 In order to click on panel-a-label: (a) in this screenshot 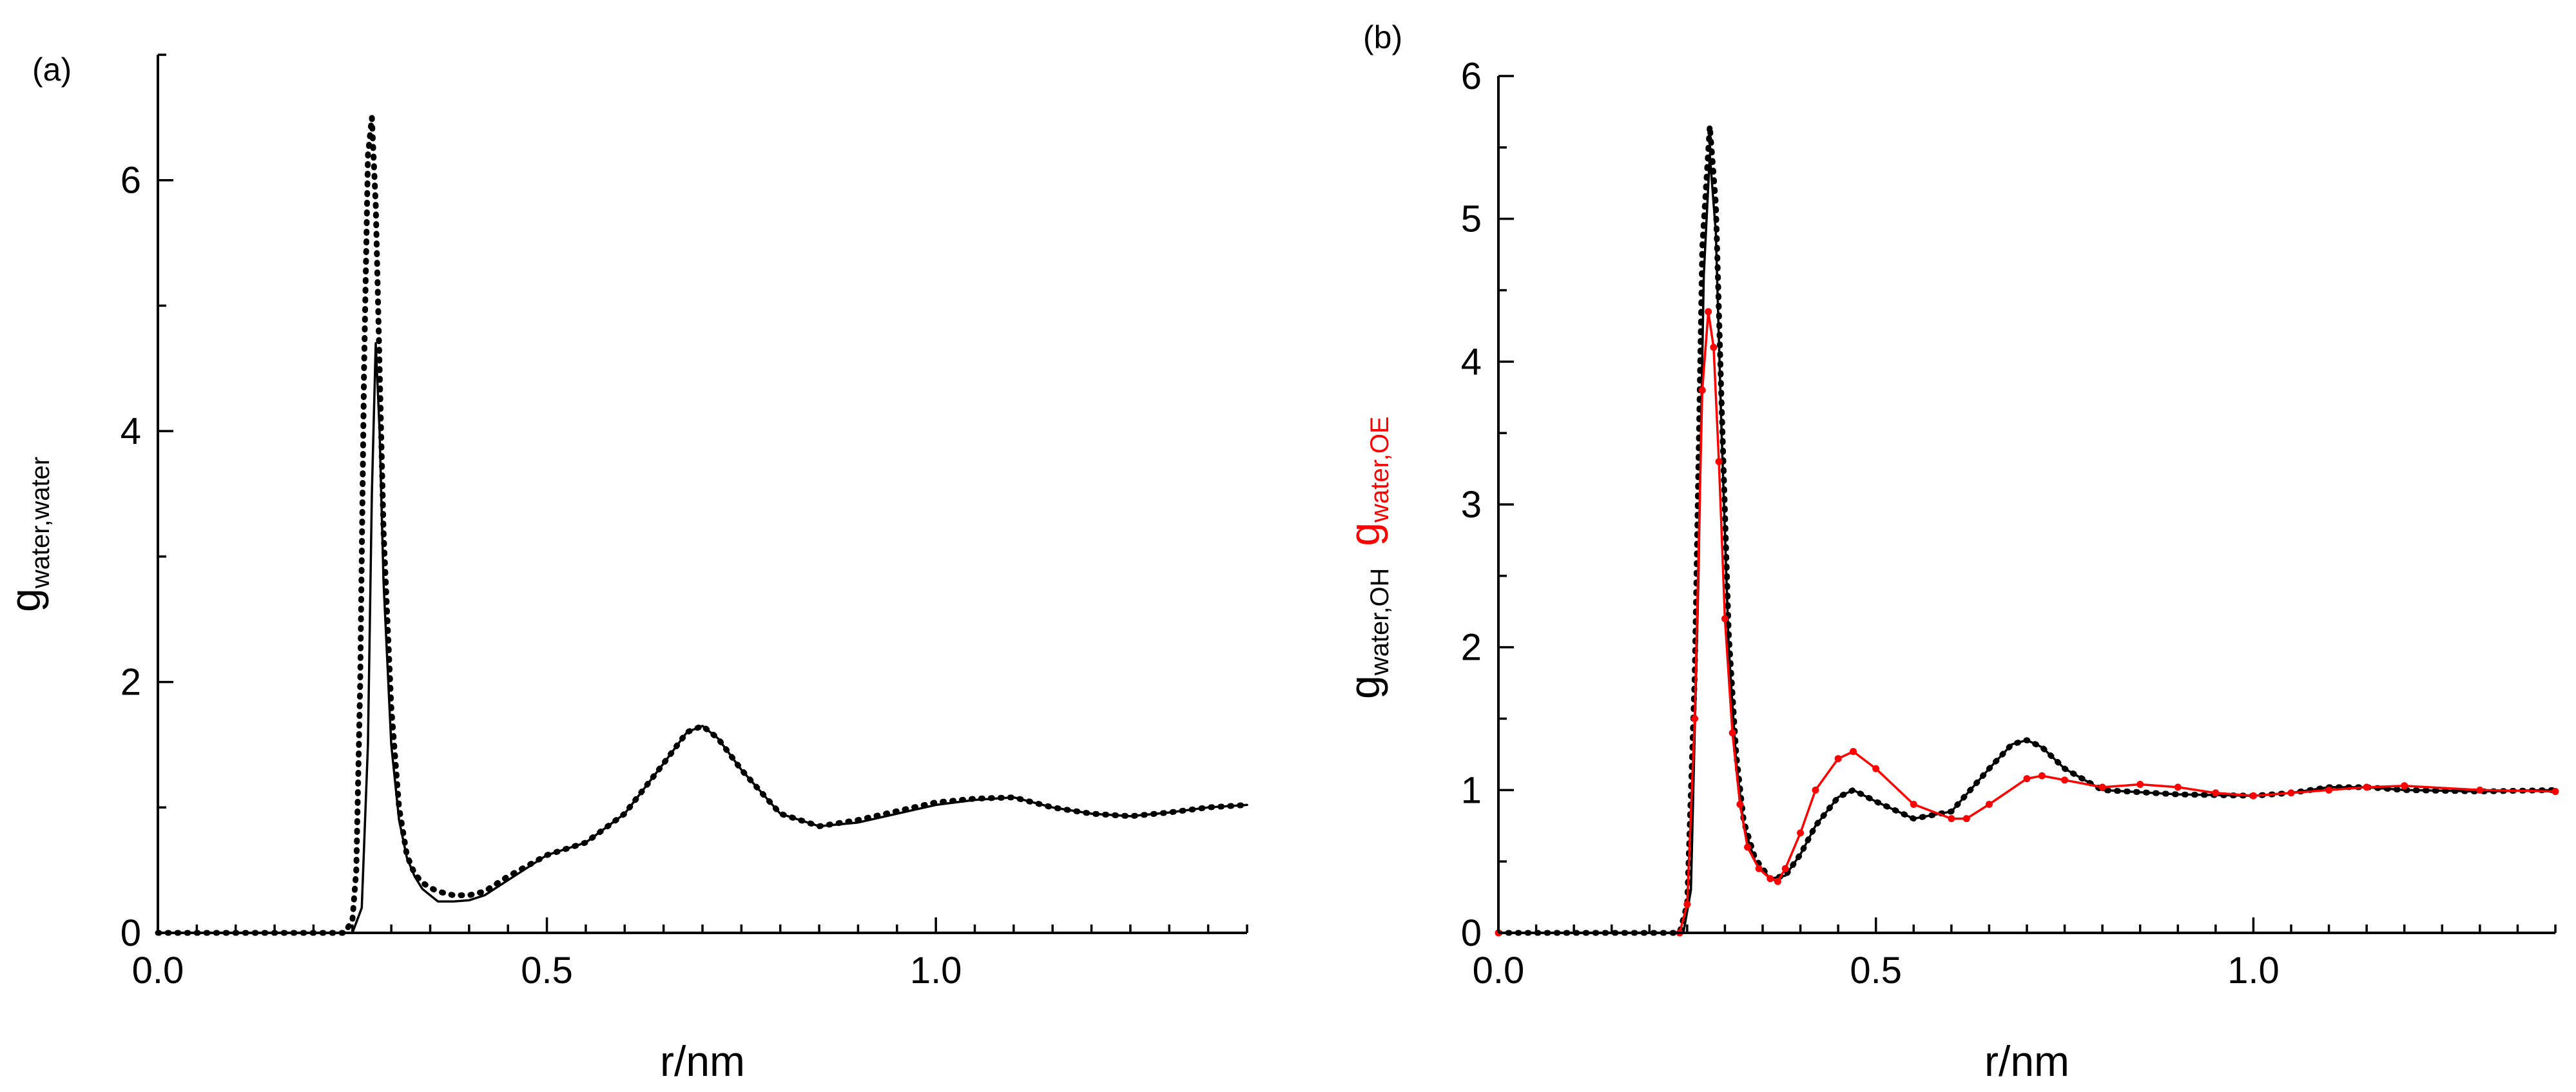, I will do `click(52, 70)`.